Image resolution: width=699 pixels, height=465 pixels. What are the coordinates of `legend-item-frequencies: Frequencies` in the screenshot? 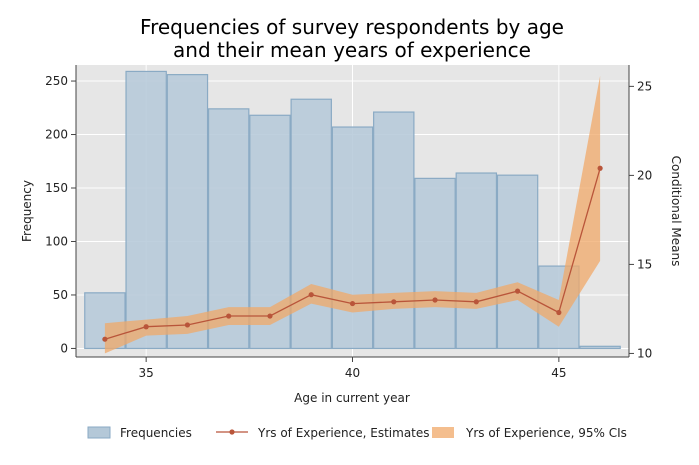 It's located at (139, 433).